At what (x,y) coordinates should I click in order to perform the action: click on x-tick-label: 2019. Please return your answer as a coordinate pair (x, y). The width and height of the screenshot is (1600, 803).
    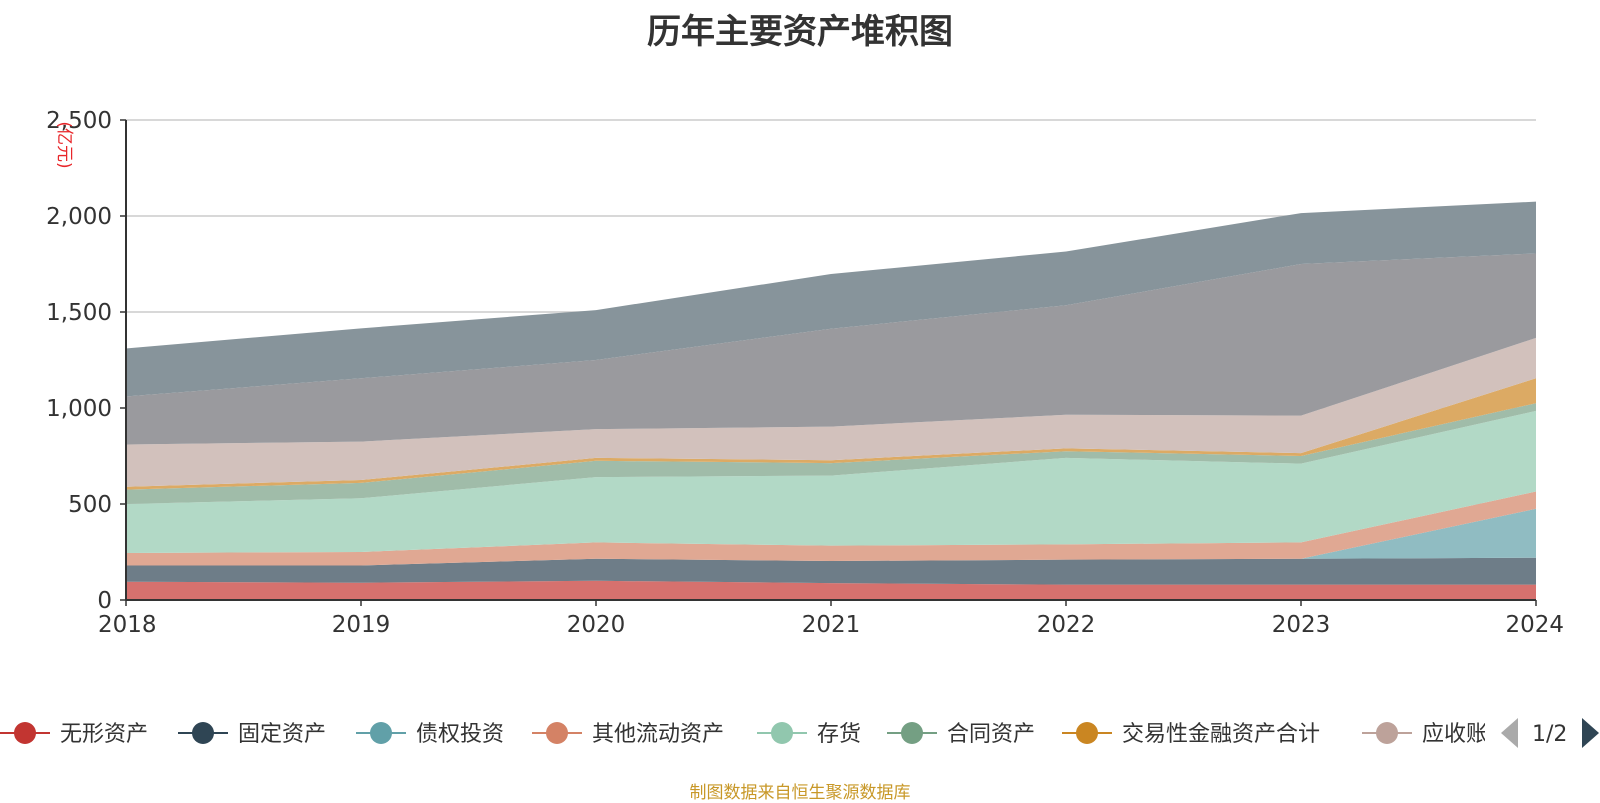
    Looking at the image, I should click on (361, 625).